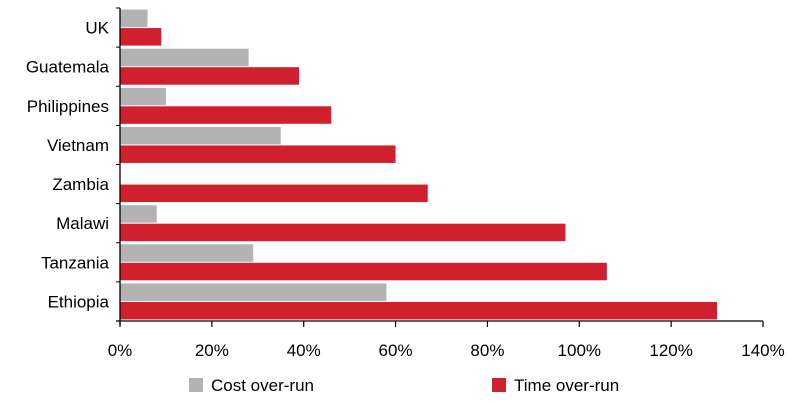  I want to click on bar-time-over-run-guatemala, so click(210, 76).